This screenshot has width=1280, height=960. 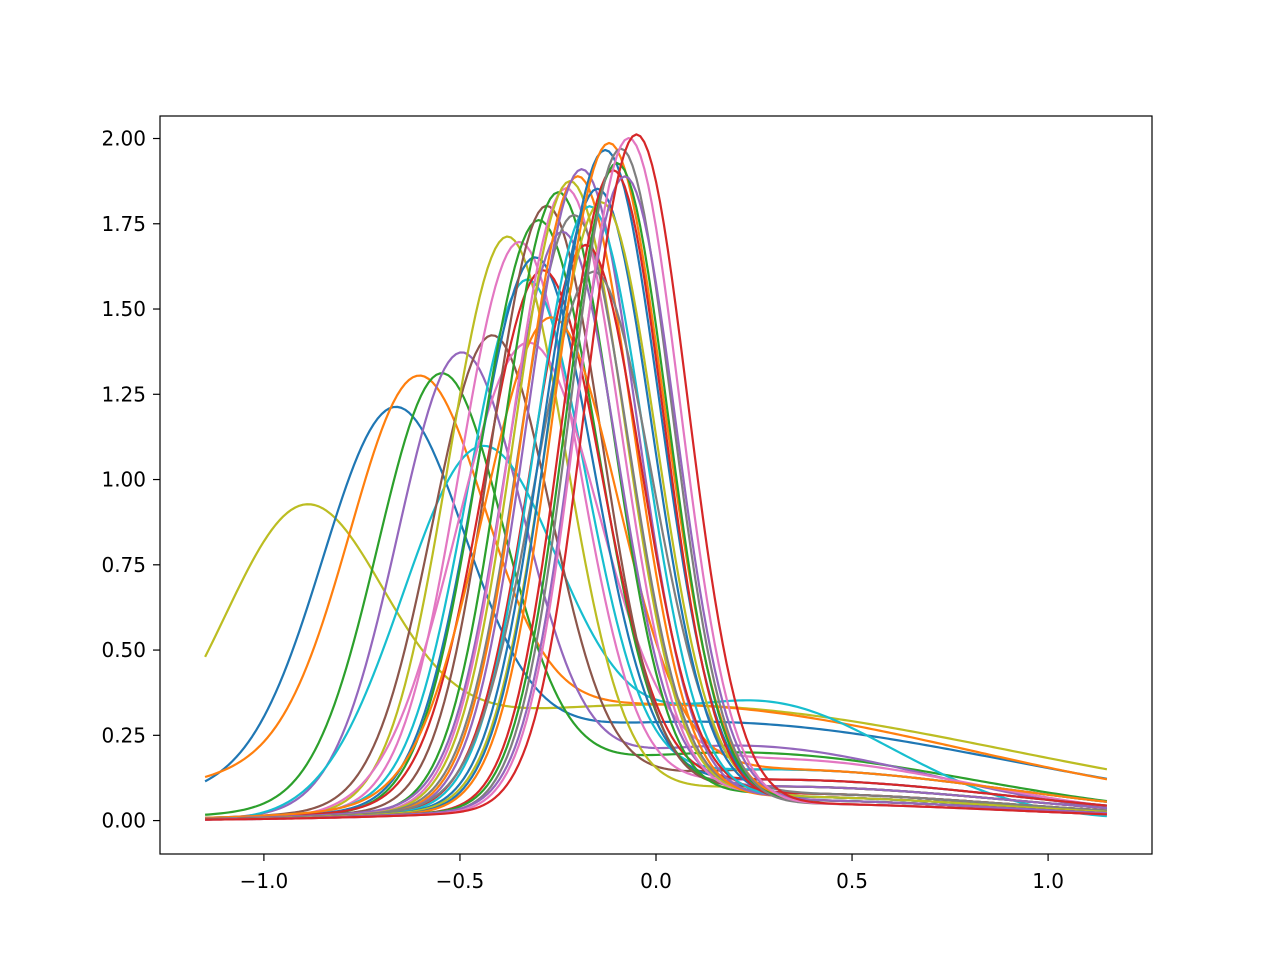 What do you see at coordinates (123, 309) in the screenshot?
I see `y-tick-label: 1.50` at bounding box center [123, 309].